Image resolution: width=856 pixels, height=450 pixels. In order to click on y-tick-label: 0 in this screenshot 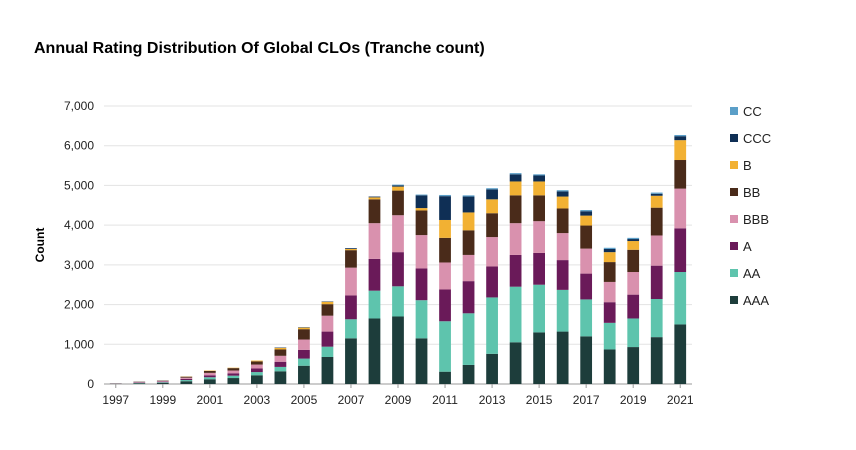, I will do `click(90, 384)`.